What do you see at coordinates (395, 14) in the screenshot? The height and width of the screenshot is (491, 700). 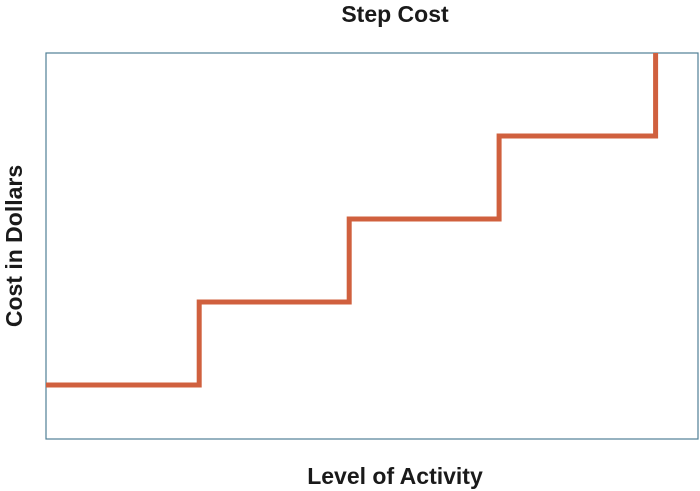 I see `chart-title: Step Cost` at bounding box center [395, 14].